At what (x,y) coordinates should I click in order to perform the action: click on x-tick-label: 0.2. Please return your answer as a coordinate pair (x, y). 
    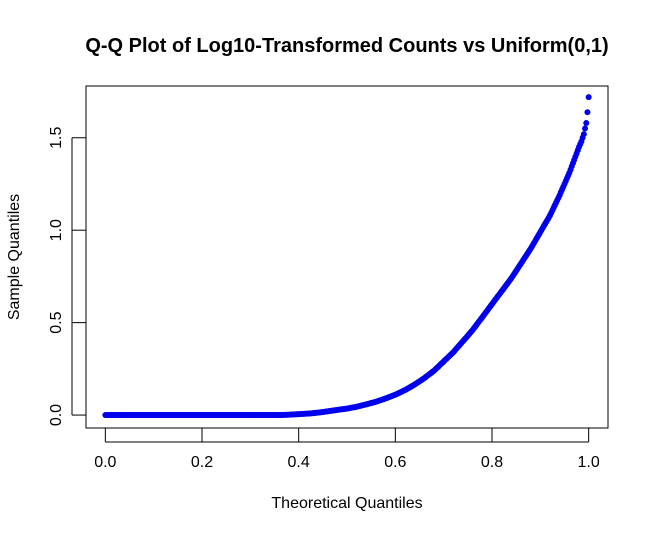
    Looking at the image, I should click on (202, 462).